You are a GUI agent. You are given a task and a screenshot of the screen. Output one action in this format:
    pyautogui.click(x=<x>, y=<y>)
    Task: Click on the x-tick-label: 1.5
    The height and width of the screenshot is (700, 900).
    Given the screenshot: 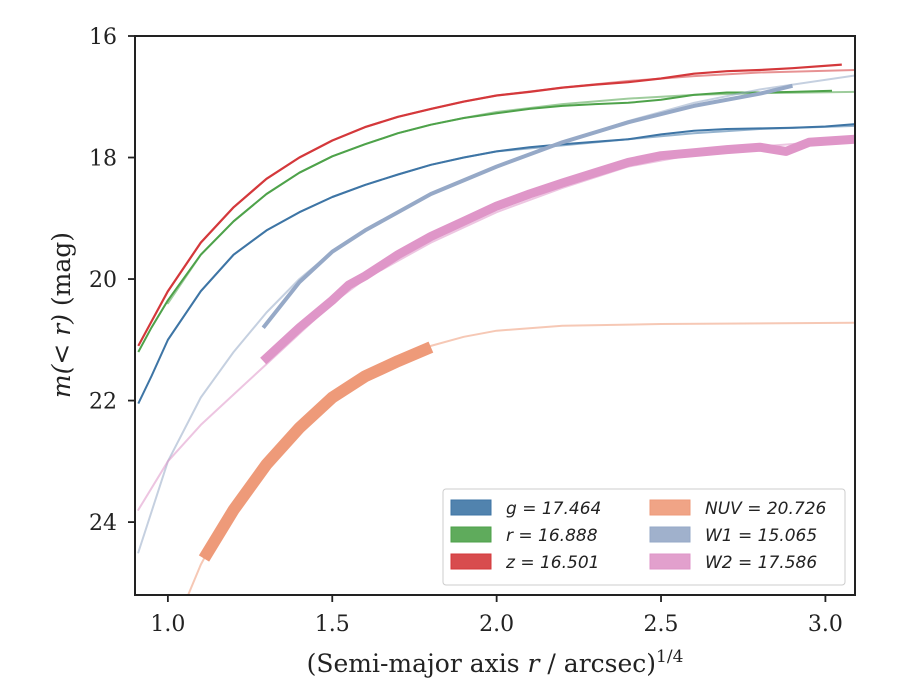 What is the action you would take?
    pyautogui.click(x=332, y=624)
    